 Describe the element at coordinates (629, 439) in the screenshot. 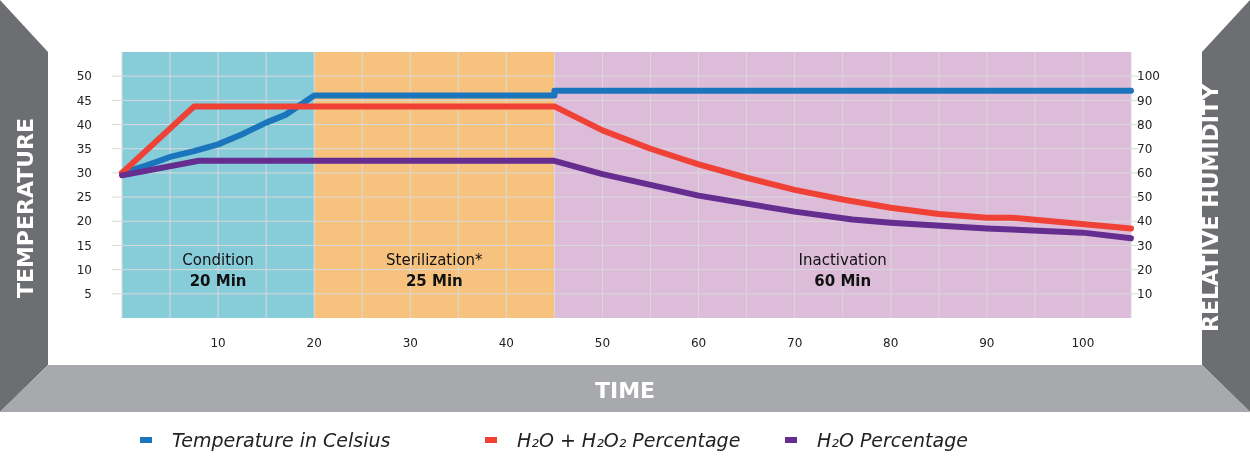

I see `legend-label: H₂O + H₂O₂ Percentage` at that location.